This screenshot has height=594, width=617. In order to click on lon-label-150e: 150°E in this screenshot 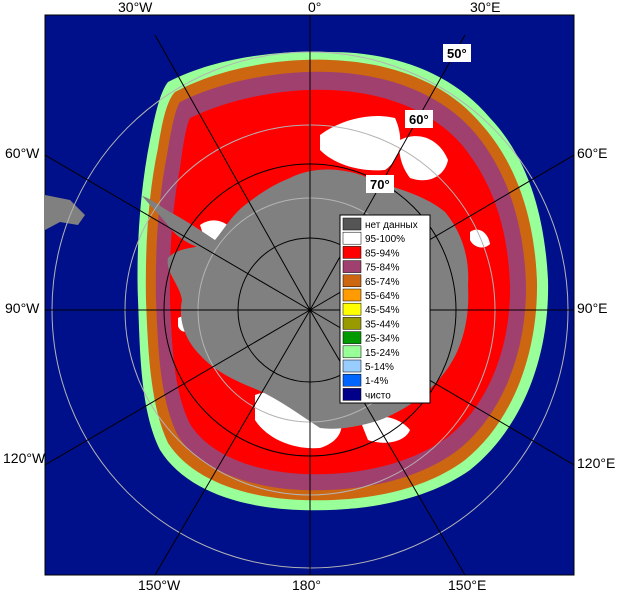, I will do `click(467, 585)`.